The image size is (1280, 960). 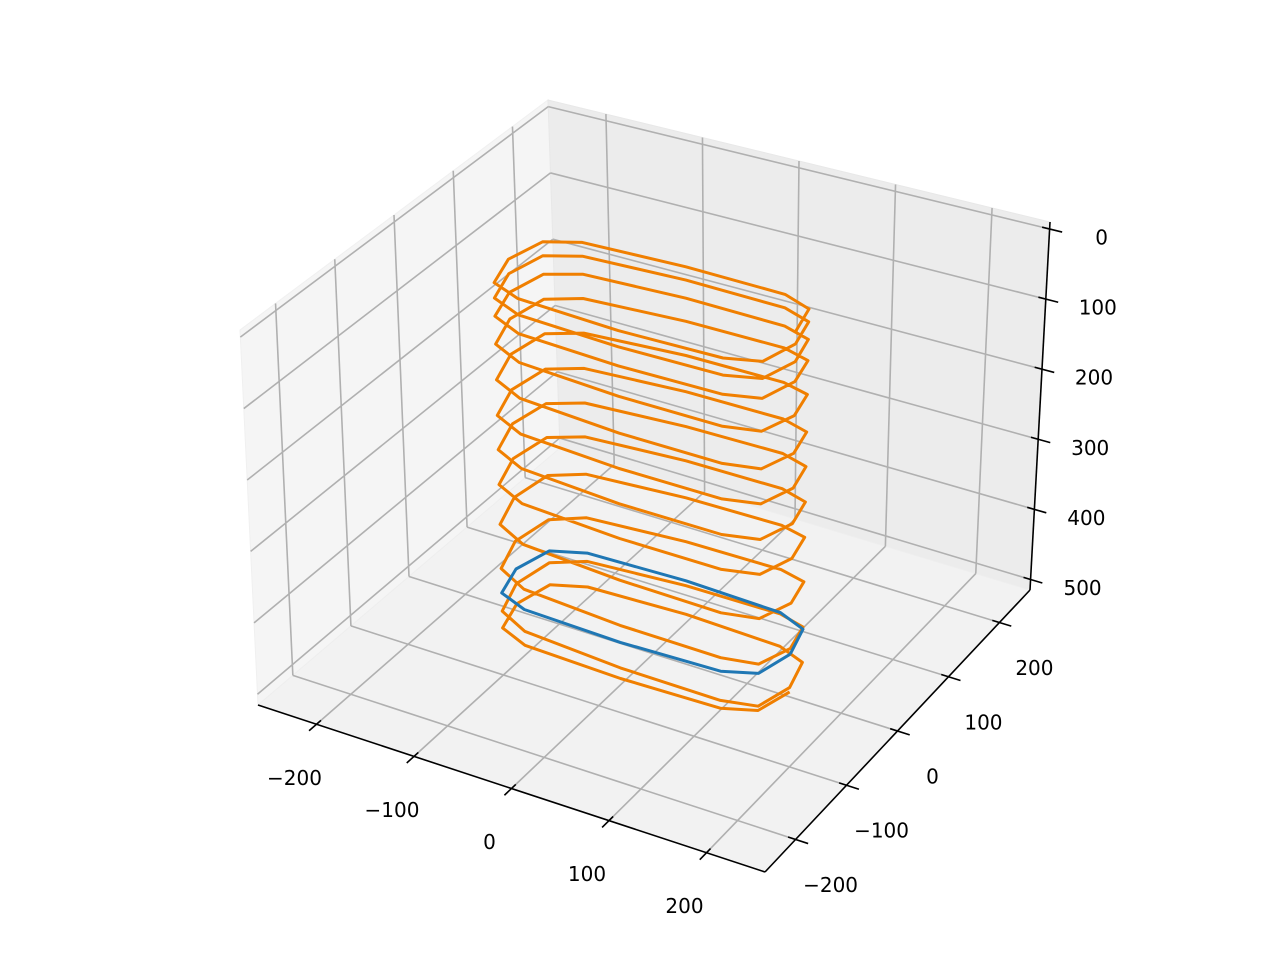 I want to click on z-tick-label: 500, so click(x=1082, y=588).